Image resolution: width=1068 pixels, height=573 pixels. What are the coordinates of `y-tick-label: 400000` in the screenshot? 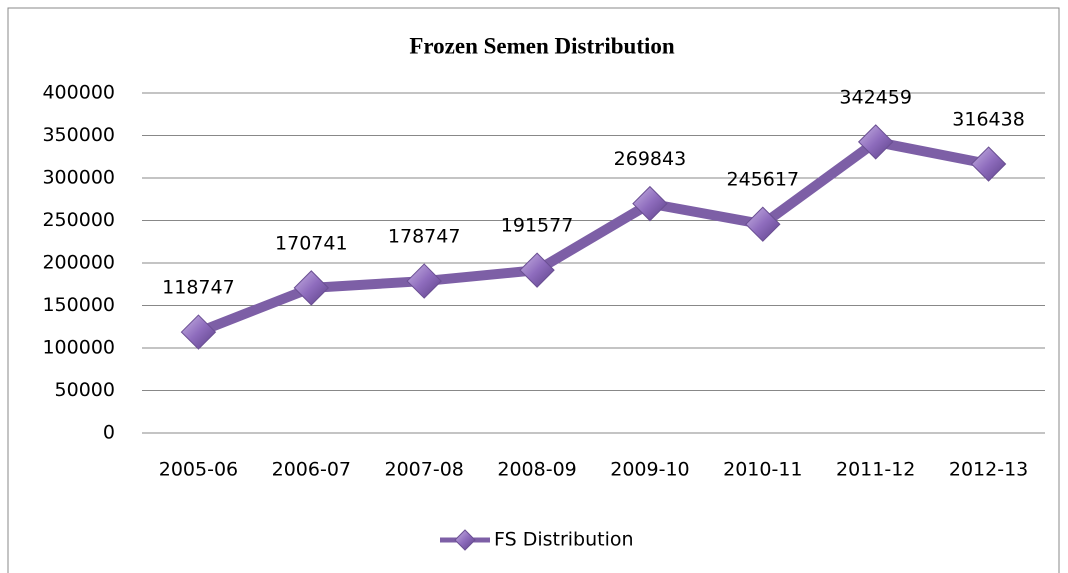 It's located at (78, 93).